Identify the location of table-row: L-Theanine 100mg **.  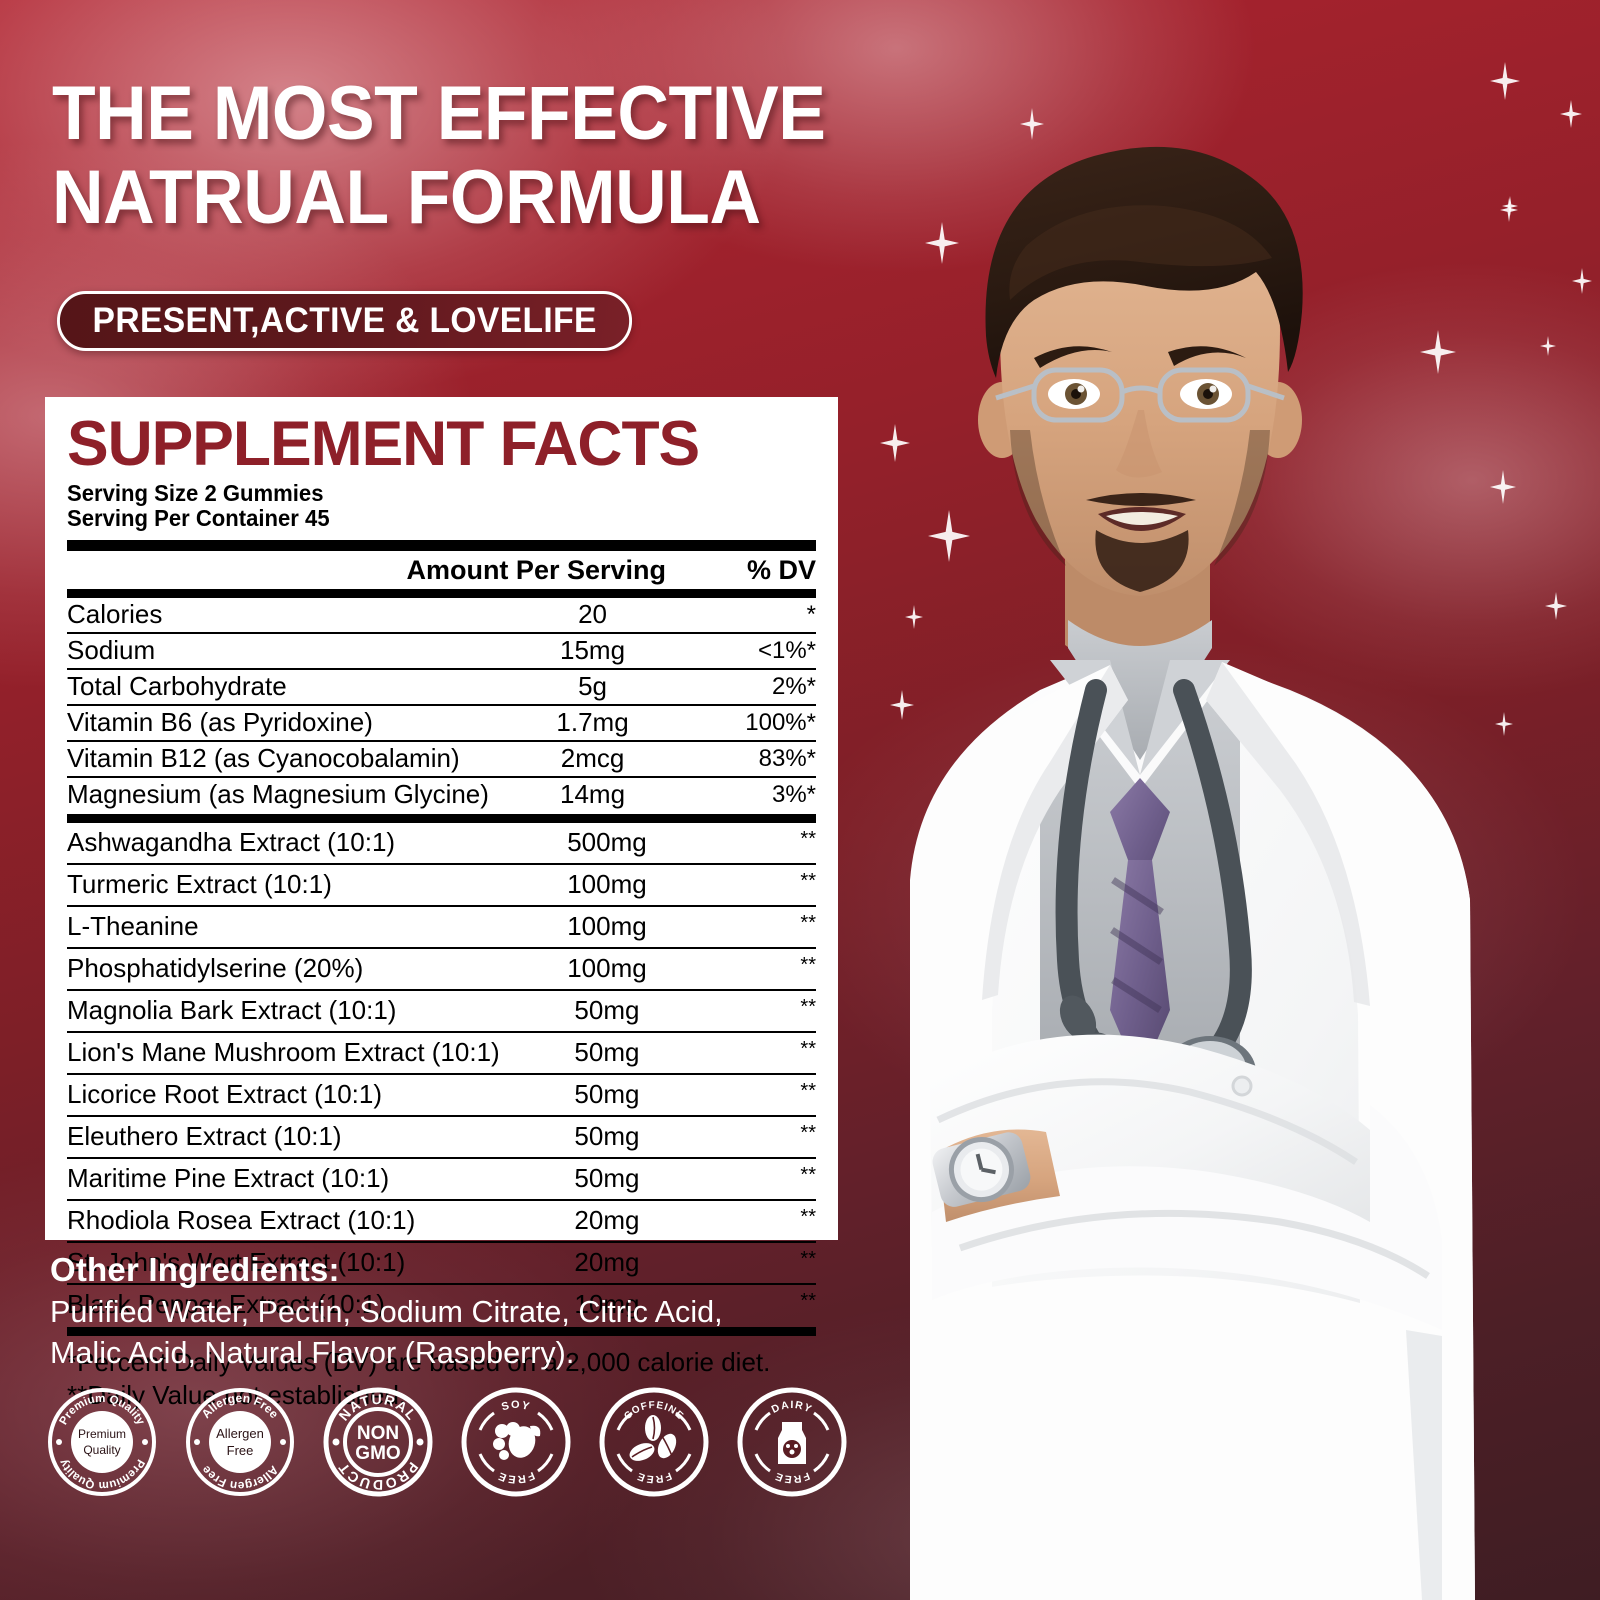
(441, 926).